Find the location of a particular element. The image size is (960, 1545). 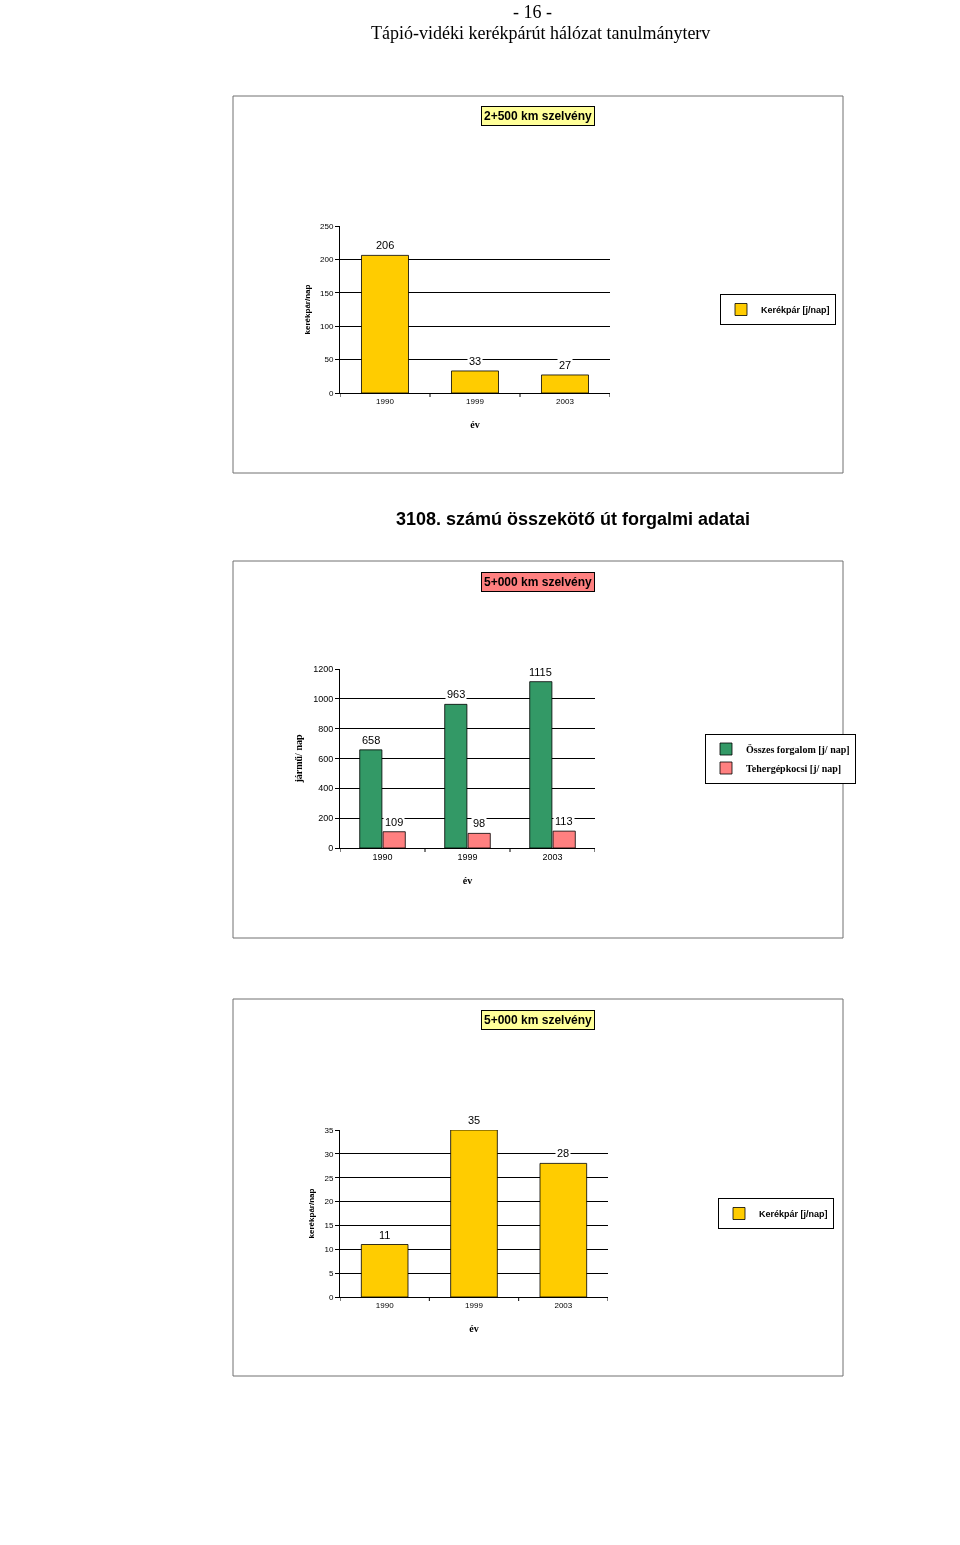

data-label: 98 is located at coordinates (479, 823).